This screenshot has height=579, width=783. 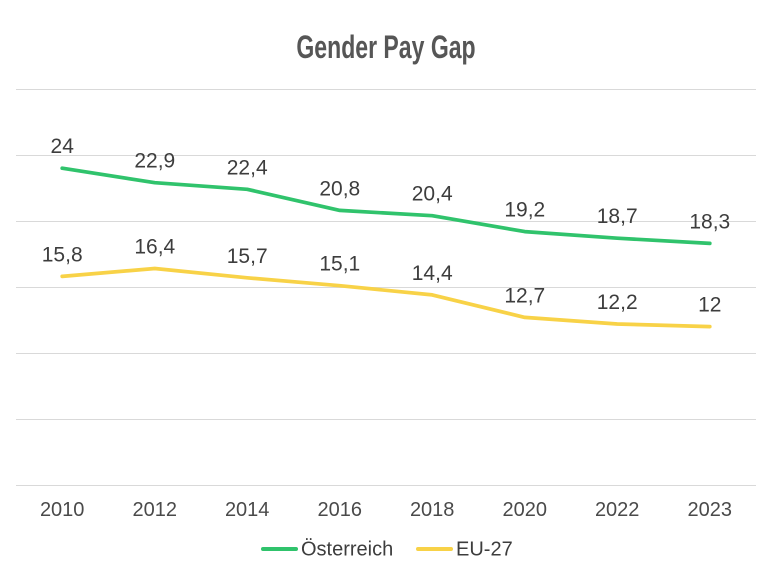 What do you see at coordinates (617, 510) in the screenshot?
I see `svg-text: 2022` at bounding box center [617, 510].